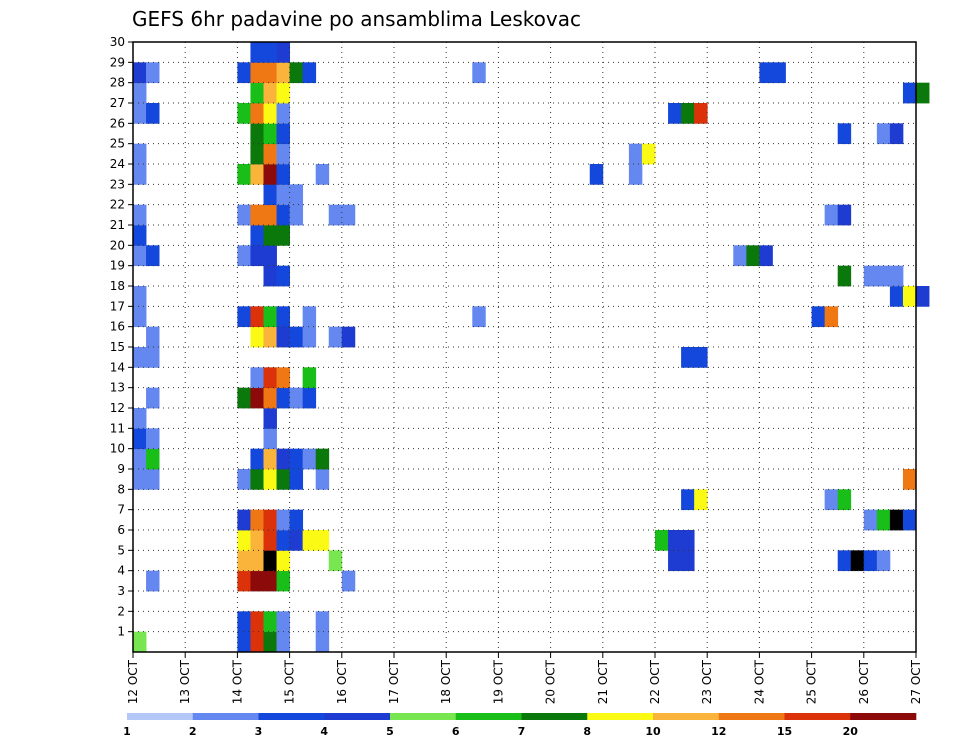 Image resolution: width=960 pixels, height=742 pixels. I want to click on y-tick-label: 8, so click(121, 489).